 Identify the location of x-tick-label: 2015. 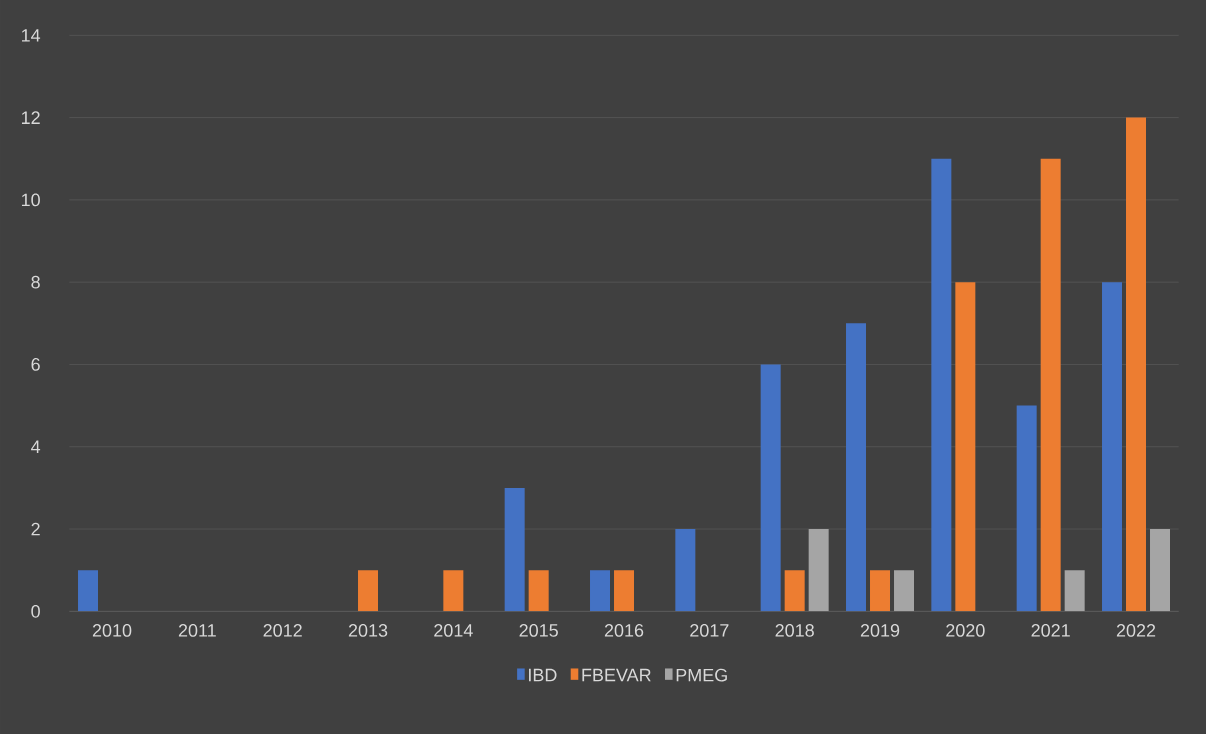
(538, 630).